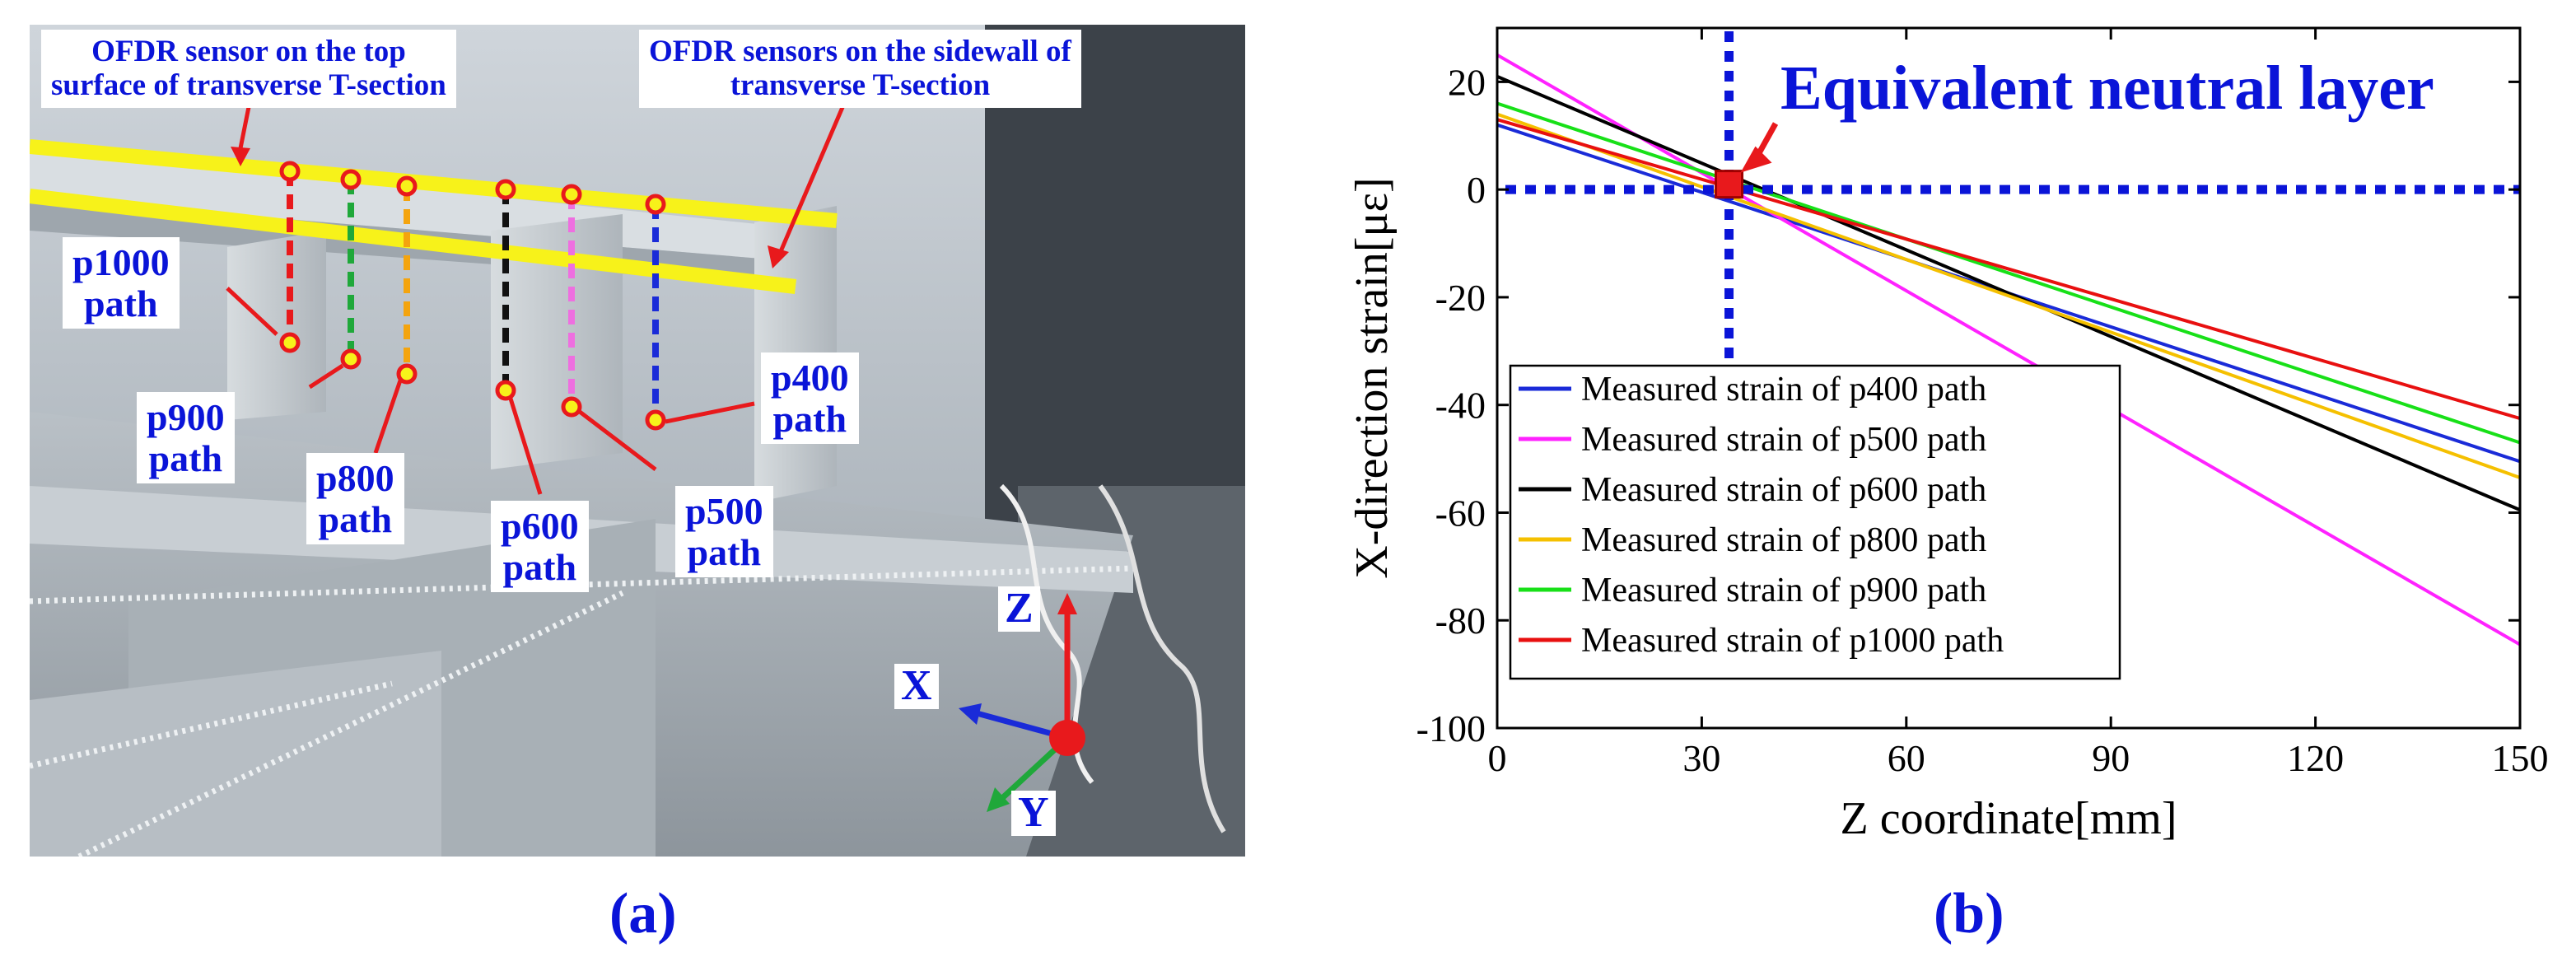 Image resolution: width=2576 pixels, height=971 pixels. Describe the element at coordinates (248, 51) in the screenshot. I see `top-sensor-label-line1: OFDR sensor on the top` at that location.